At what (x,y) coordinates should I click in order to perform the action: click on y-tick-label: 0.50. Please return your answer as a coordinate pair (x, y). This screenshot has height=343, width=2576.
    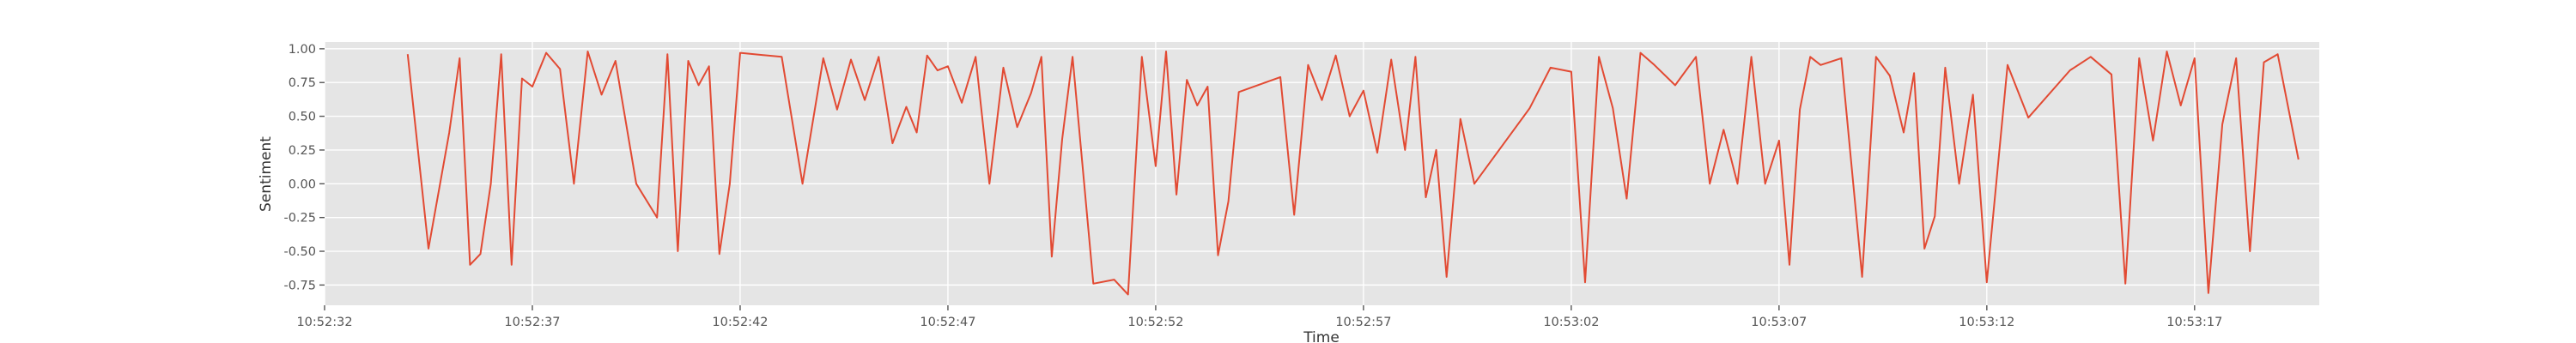
    Looking at the image, I should click on (302, 118).